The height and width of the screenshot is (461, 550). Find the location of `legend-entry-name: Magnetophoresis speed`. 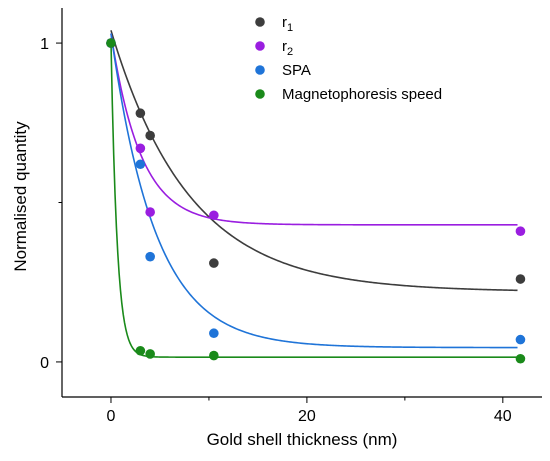

legend-entry-name: Magnetophoresis speed is located at coordinates (362, 94).